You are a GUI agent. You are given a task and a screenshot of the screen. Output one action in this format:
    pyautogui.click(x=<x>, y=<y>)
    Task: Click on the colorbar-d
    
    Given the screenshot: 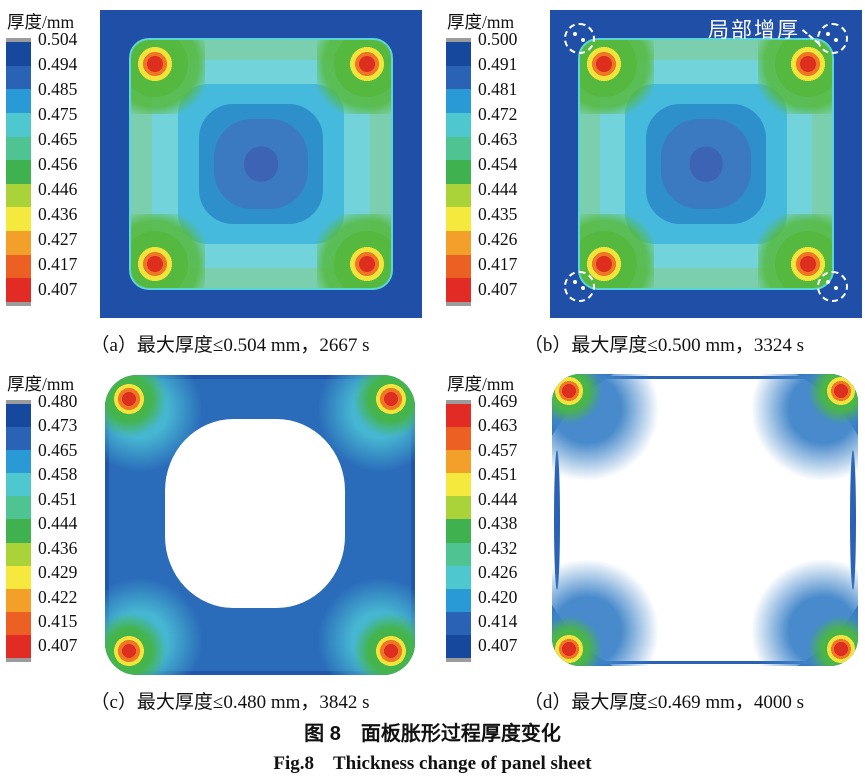 What is the action you would take?
    pyautogui.click(x=458, y=531)
    